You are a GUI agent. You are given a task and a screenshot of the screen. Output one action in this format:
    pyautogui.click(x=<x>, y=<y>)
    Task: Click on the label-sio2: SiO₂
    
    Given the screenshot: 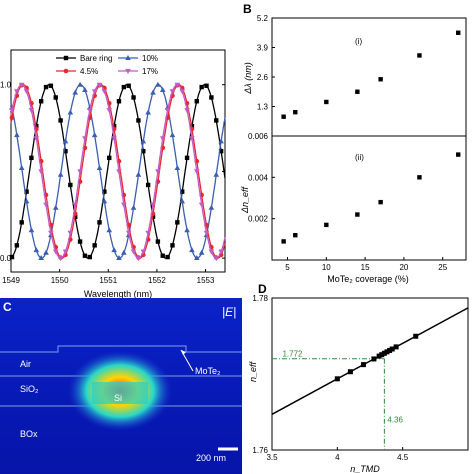 What is the action you would take?
    pyautogui.click(x=29, y=389)
    